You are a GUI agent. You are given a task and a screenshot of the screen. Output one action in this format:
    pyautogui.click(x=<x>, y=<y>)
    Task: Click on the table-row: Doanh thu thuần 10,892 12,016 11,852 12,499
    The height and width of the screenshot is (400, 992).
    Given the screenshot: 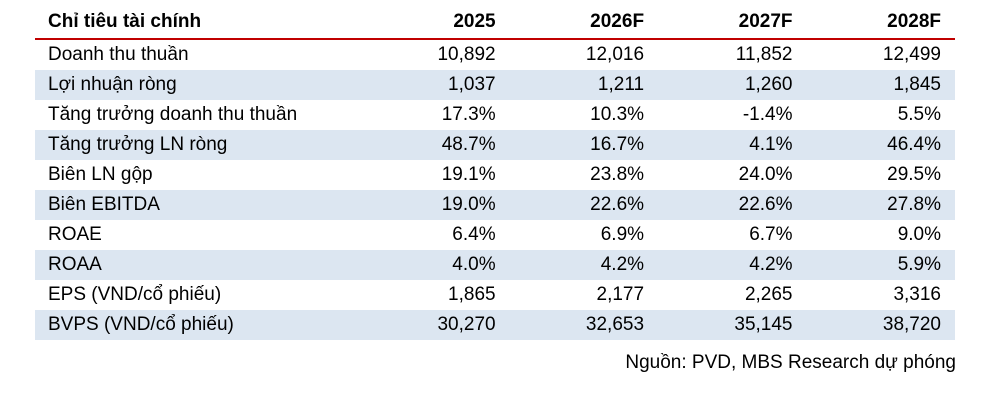 What is the action you would take?
    pyautogui.click(x=495, y=54)
    